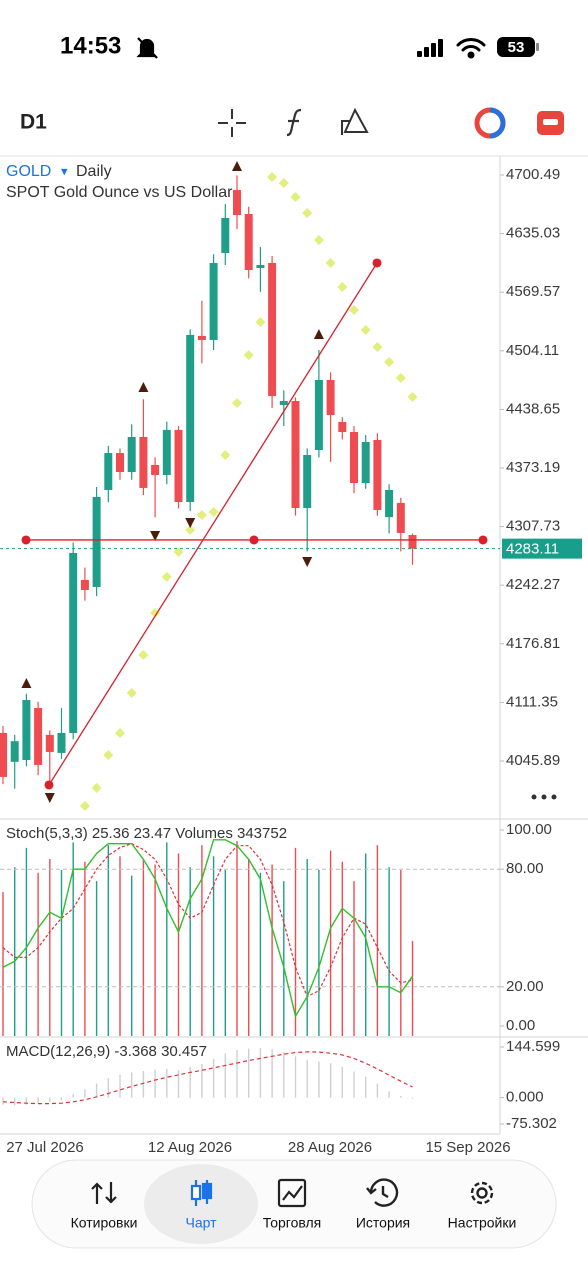 This screenshot has width=588, height=1280. I want to click on y-tick-label: 4569.57, so click(533, 291).